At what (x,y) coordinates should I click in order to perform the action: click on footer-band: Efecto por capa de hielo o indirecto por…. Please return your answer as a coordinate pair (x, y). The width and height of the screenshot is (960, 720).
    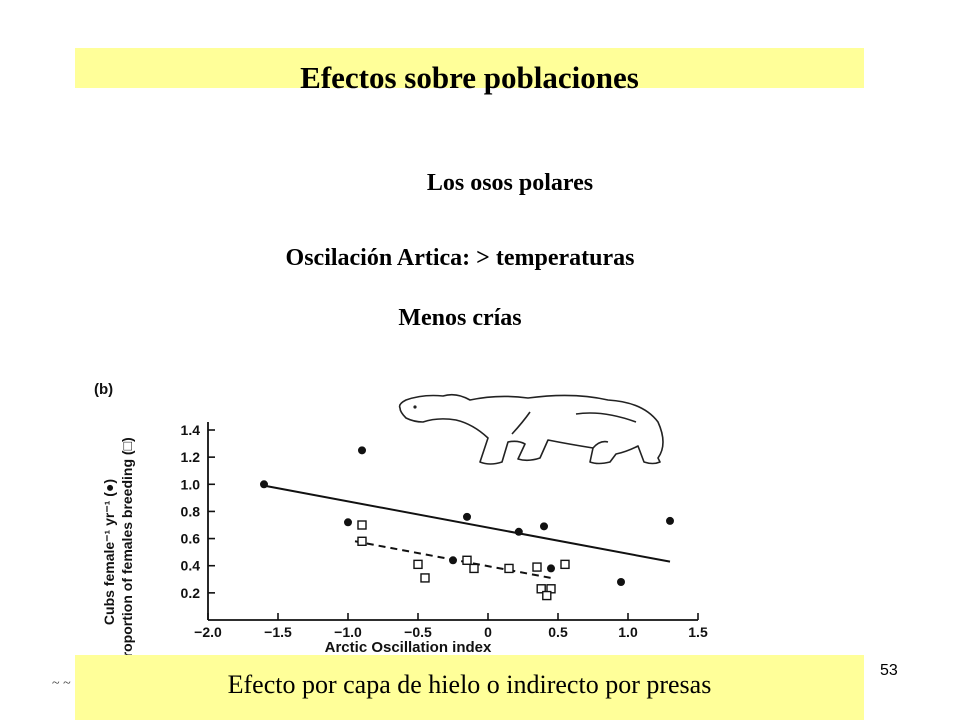
    Looking at the image, I should click on (469, 687).